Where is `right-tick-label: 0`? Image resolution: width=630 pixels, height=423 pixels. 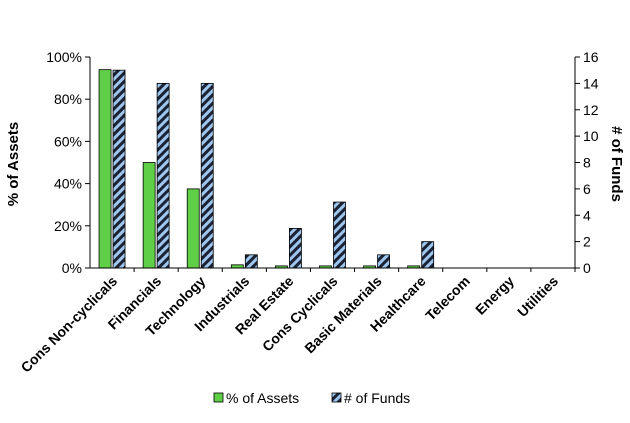
right-tick-label: 0 is located at coordinates (587, 268).